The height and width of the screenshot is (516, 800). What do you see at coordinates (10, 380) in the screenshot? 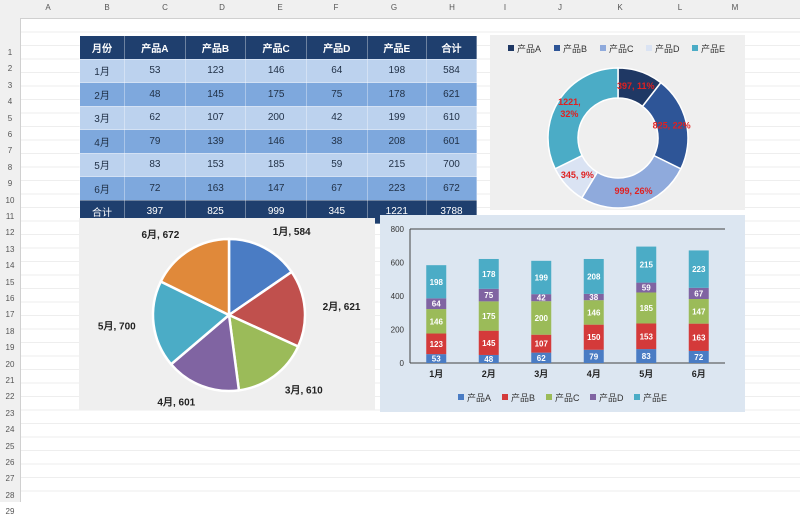
I see `row-header-21: 21` at bounding box center [10, 380].